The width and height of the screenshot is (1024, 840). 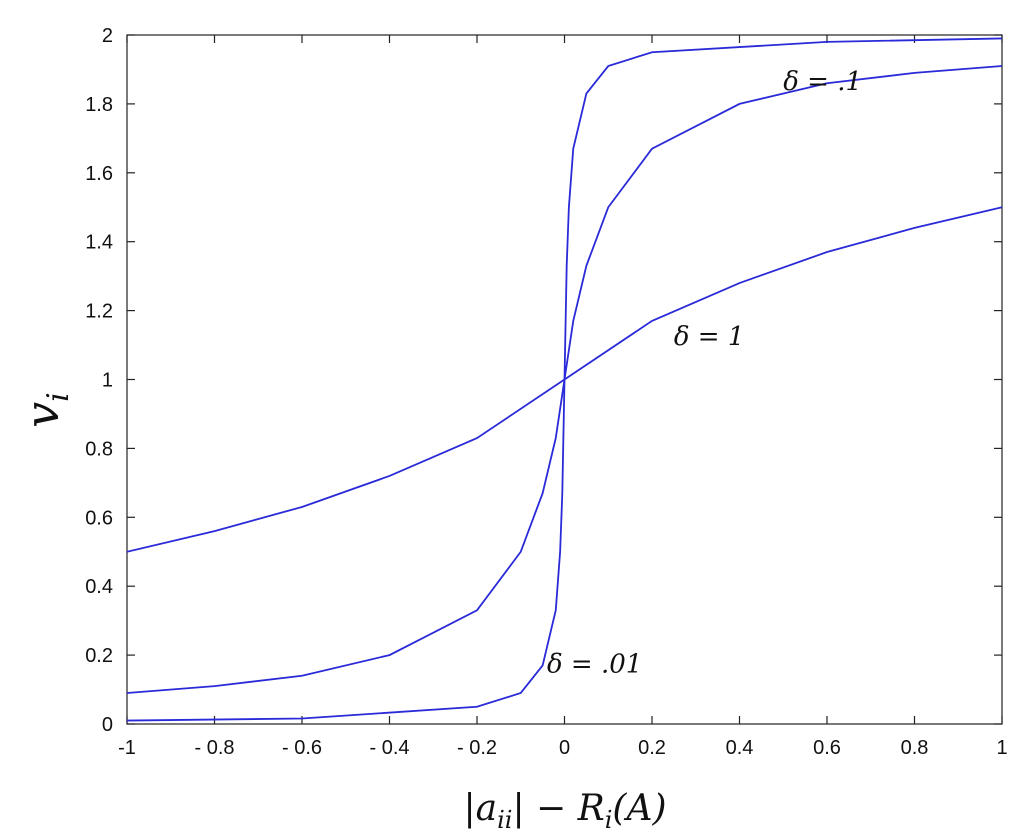 What do you see at coordinates (99, 243) in the screenshot?
I see `y-tick-label: 1.4` at bounding box center [99, 243].